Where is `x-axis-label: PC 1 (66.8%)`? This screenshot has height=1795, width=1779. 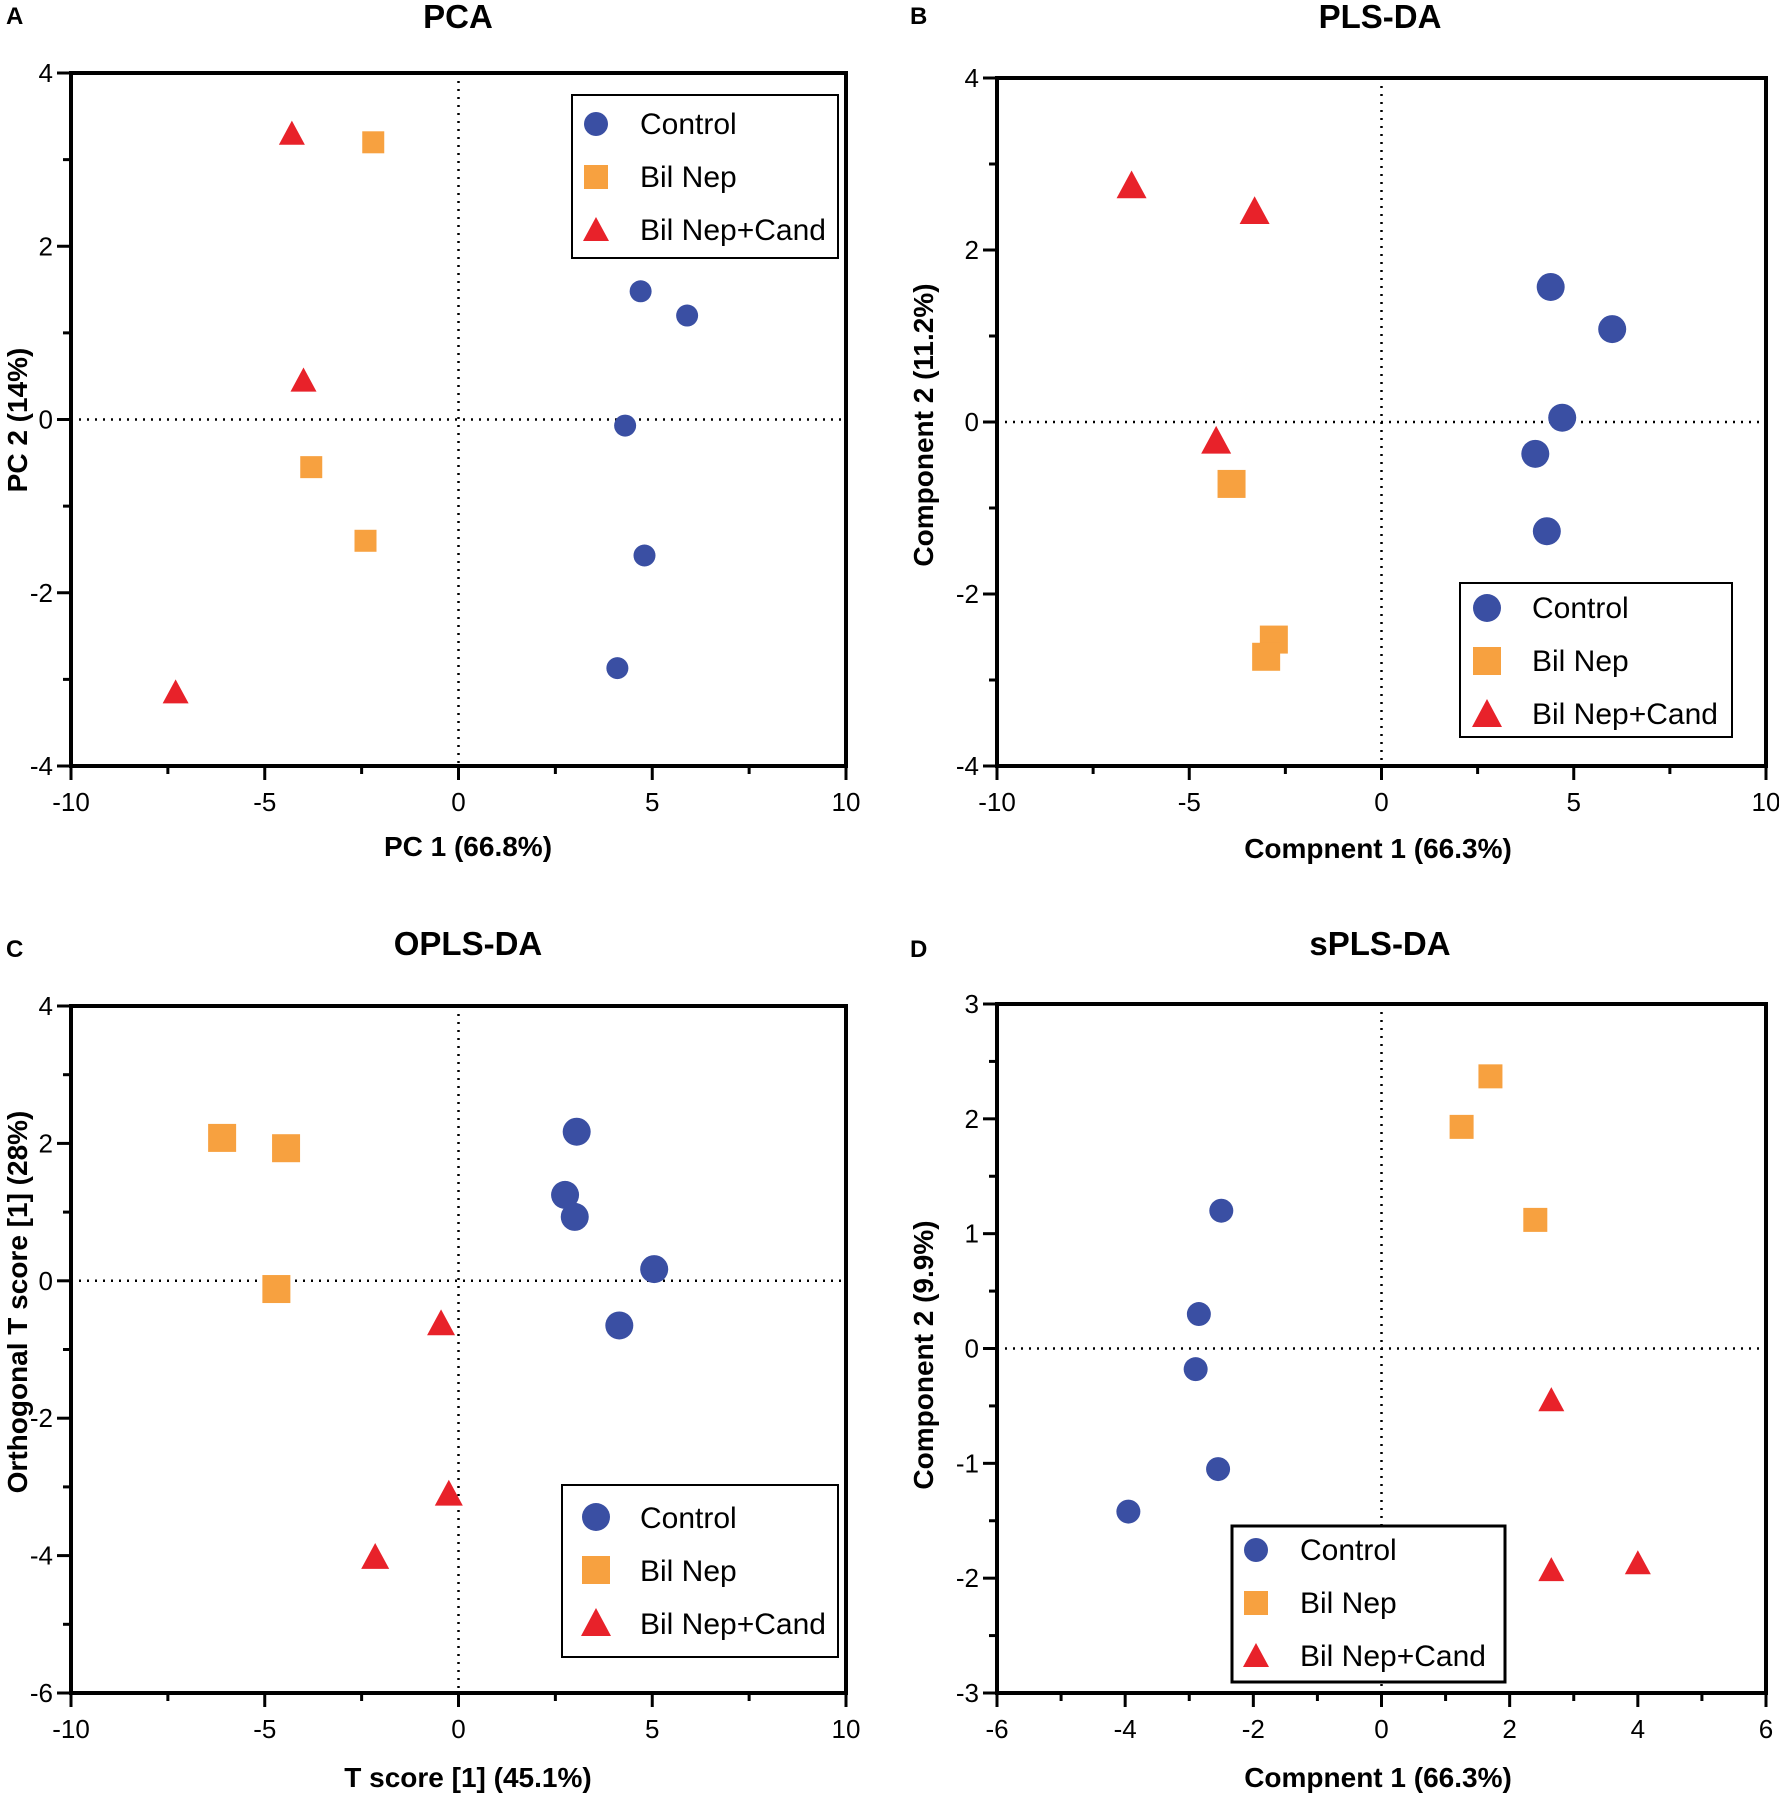
x-axis-label: PC 1 (66.8%) is located at coordinates (468, 846).